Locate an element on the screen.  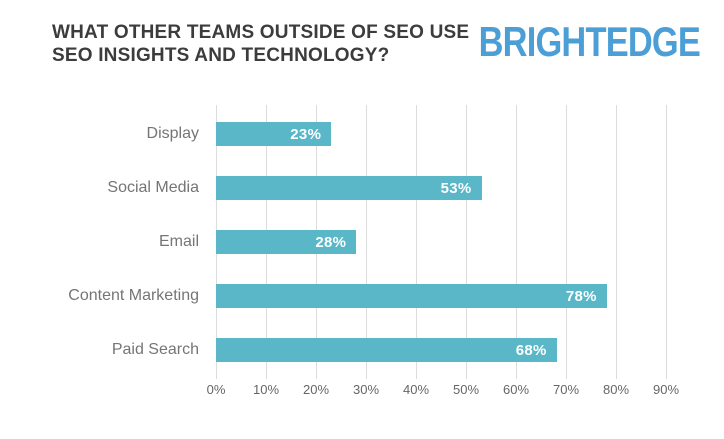
bar-track: 28% is located at coordinates (470, 242).